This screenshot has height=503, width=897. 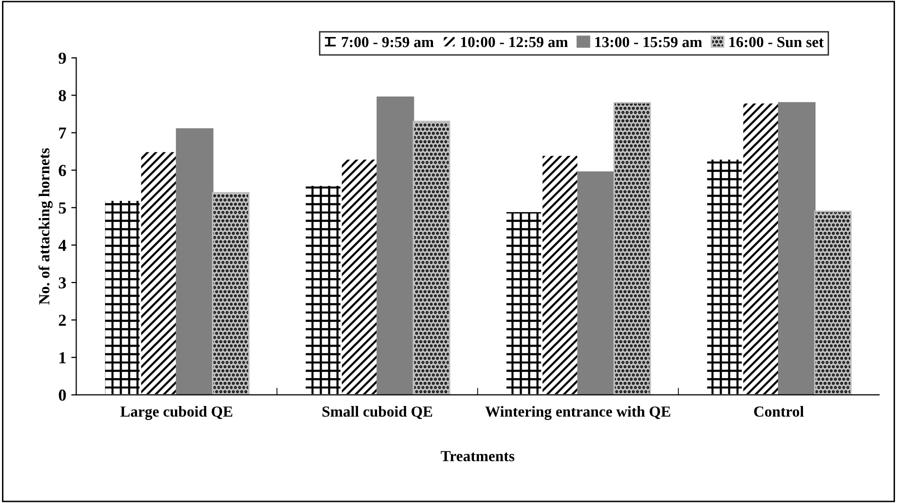 I want to click on y-tick-label: 0, so click(x=62, y=395).